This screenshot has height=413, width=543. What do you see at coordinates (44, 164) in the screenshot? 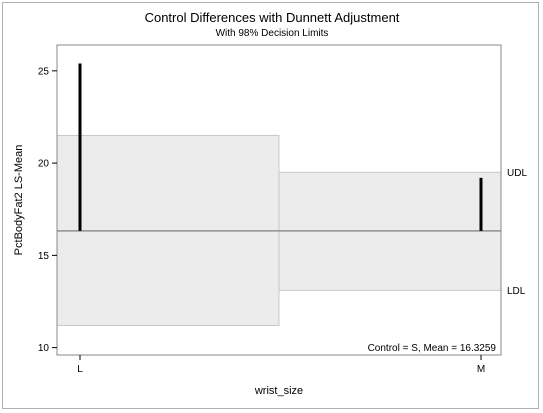
I see `y-tick-label: 20` at bounding box center [44, 164].